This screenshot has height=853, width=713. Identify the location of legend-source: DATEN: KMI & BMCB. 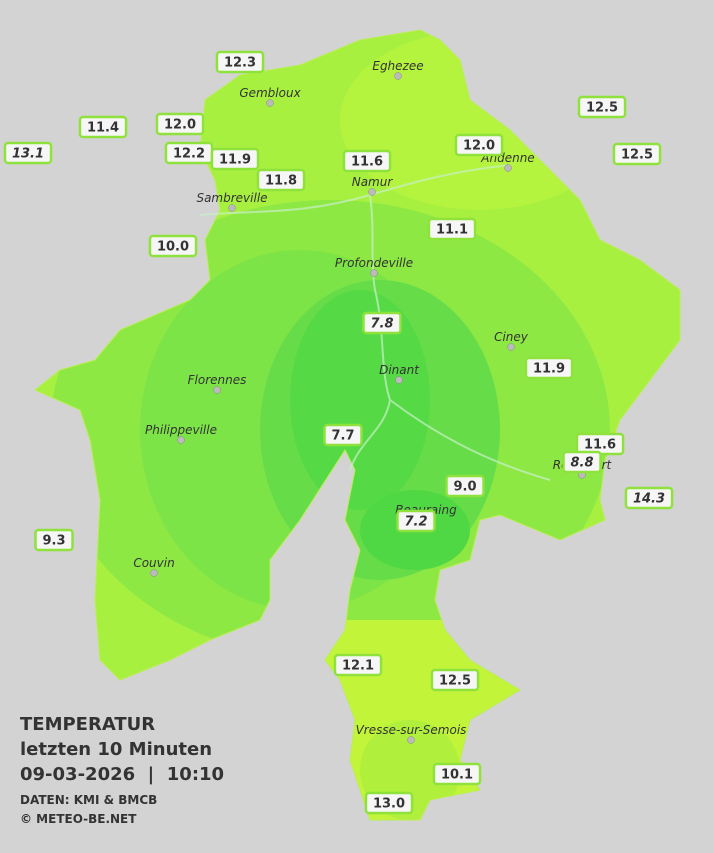
(88, 800).